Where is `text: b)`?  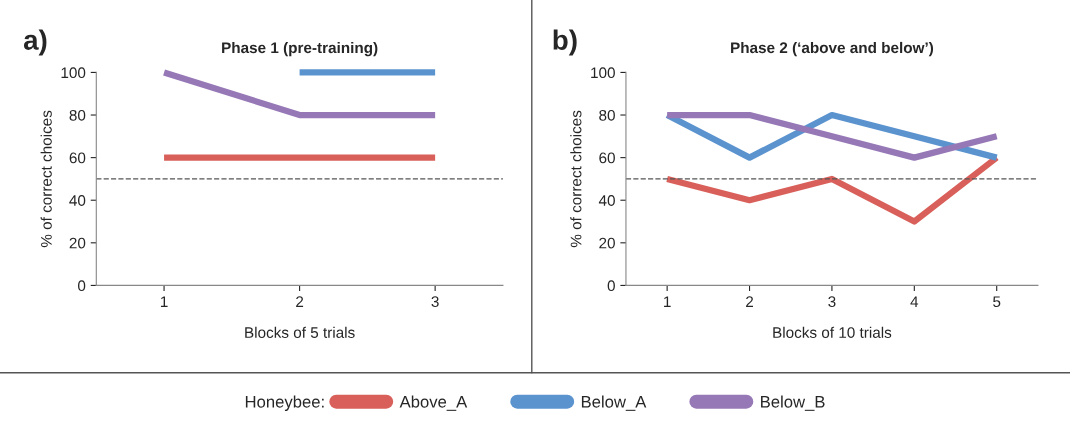
text: b) is located at coordinates (565, 42).